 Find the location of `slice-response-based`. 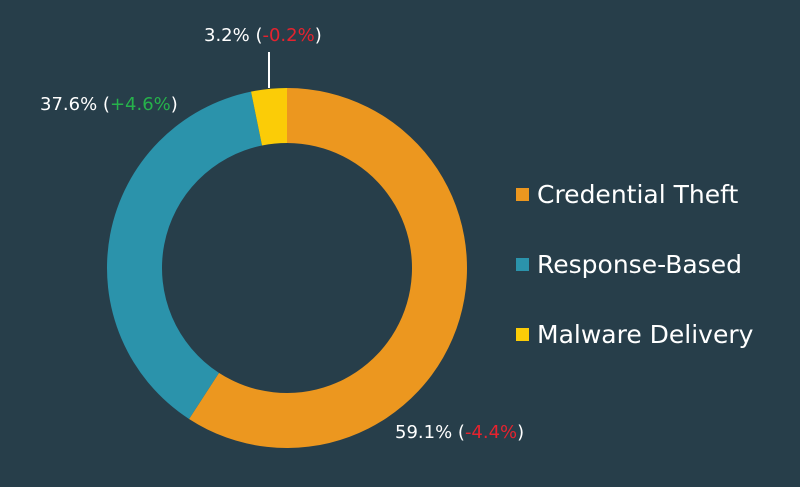

slice-response-based is located at coordinates (185, 255).